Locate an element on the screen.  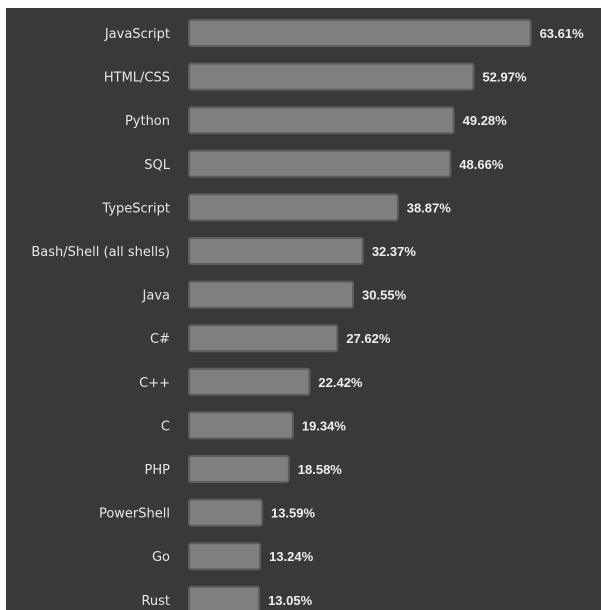
category-label: SQL is located at coordinates (157, 165).